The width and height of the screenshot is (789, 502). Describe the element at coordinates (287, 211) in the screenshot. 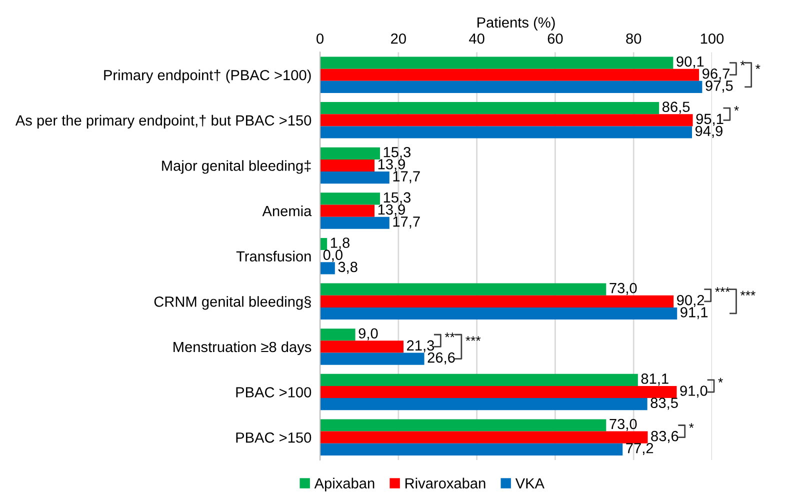

I see `y-tick-label: Anemia` at that location.